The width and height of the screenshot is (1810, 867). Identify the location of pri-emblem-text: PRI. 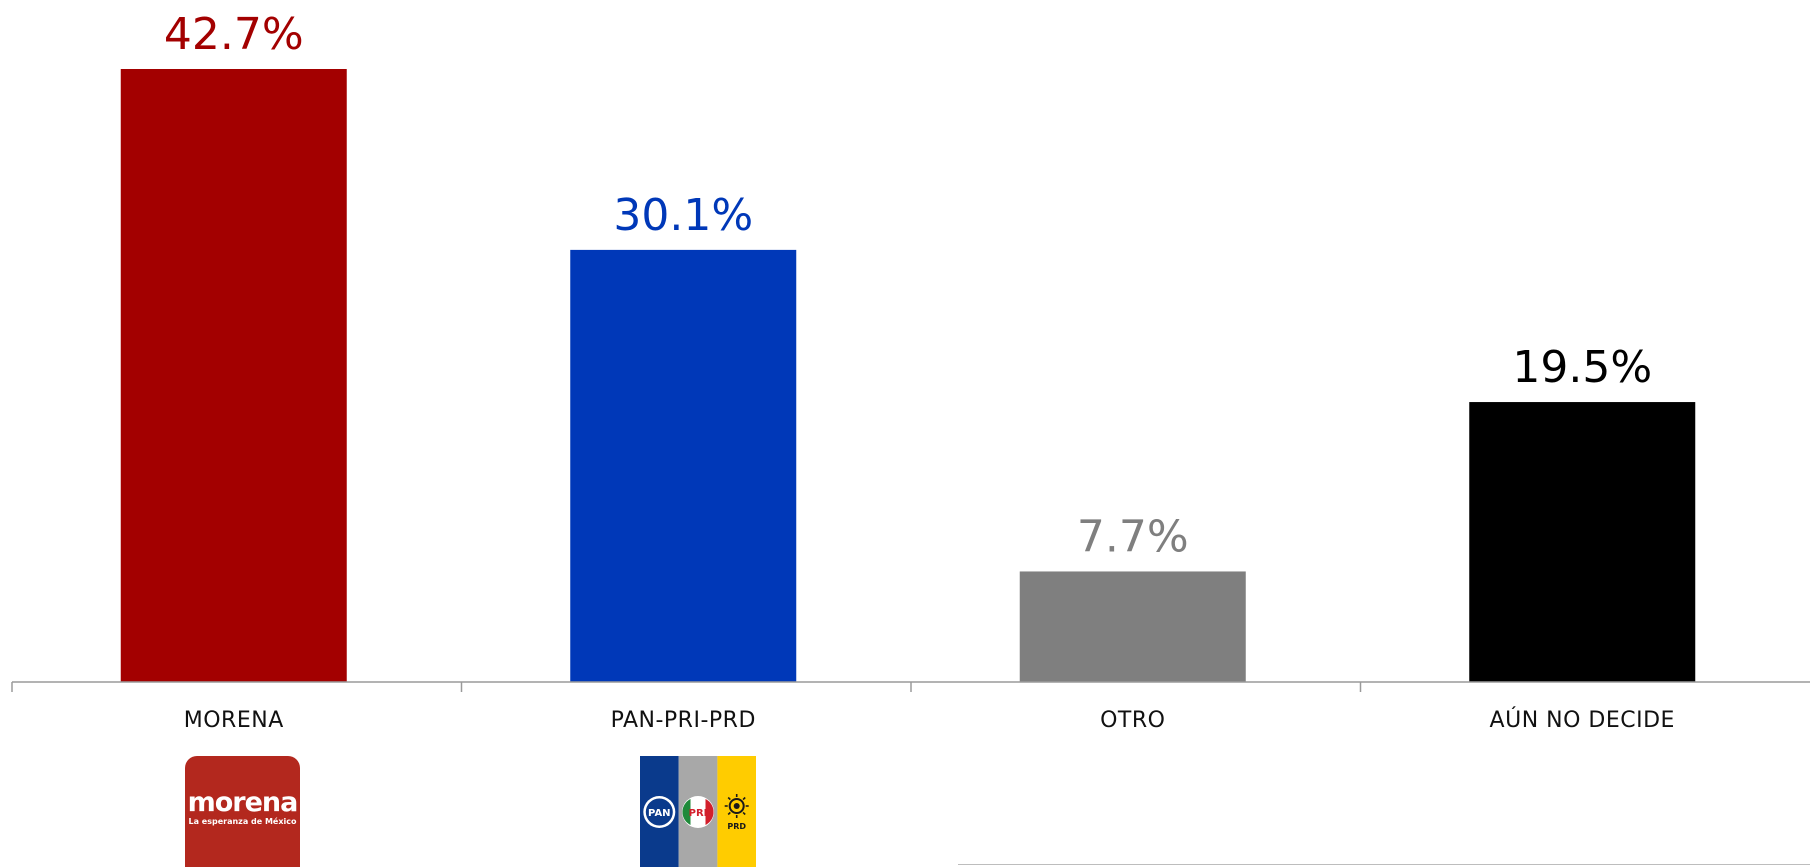
(698, 813).